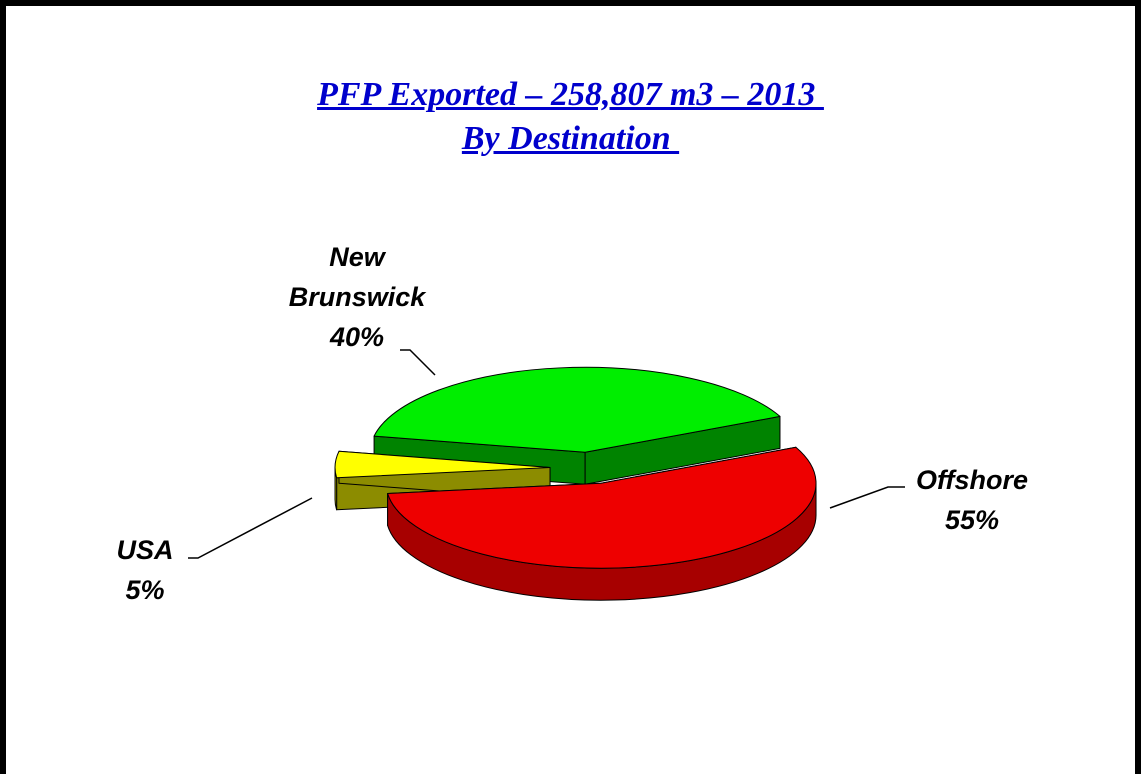 This screenshot has width=1141, height=774. I want to click on slice-label: Offshore 55%, so click(972, 500).